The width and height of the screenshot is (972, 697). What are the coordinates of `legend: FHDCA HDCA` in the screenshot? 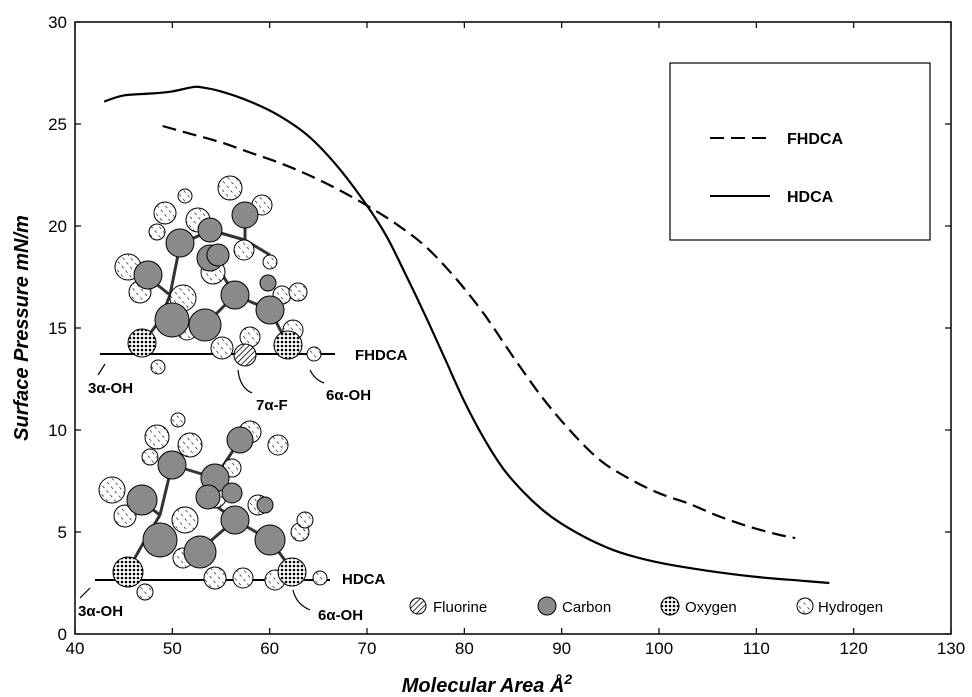 It's located at (800, 151).